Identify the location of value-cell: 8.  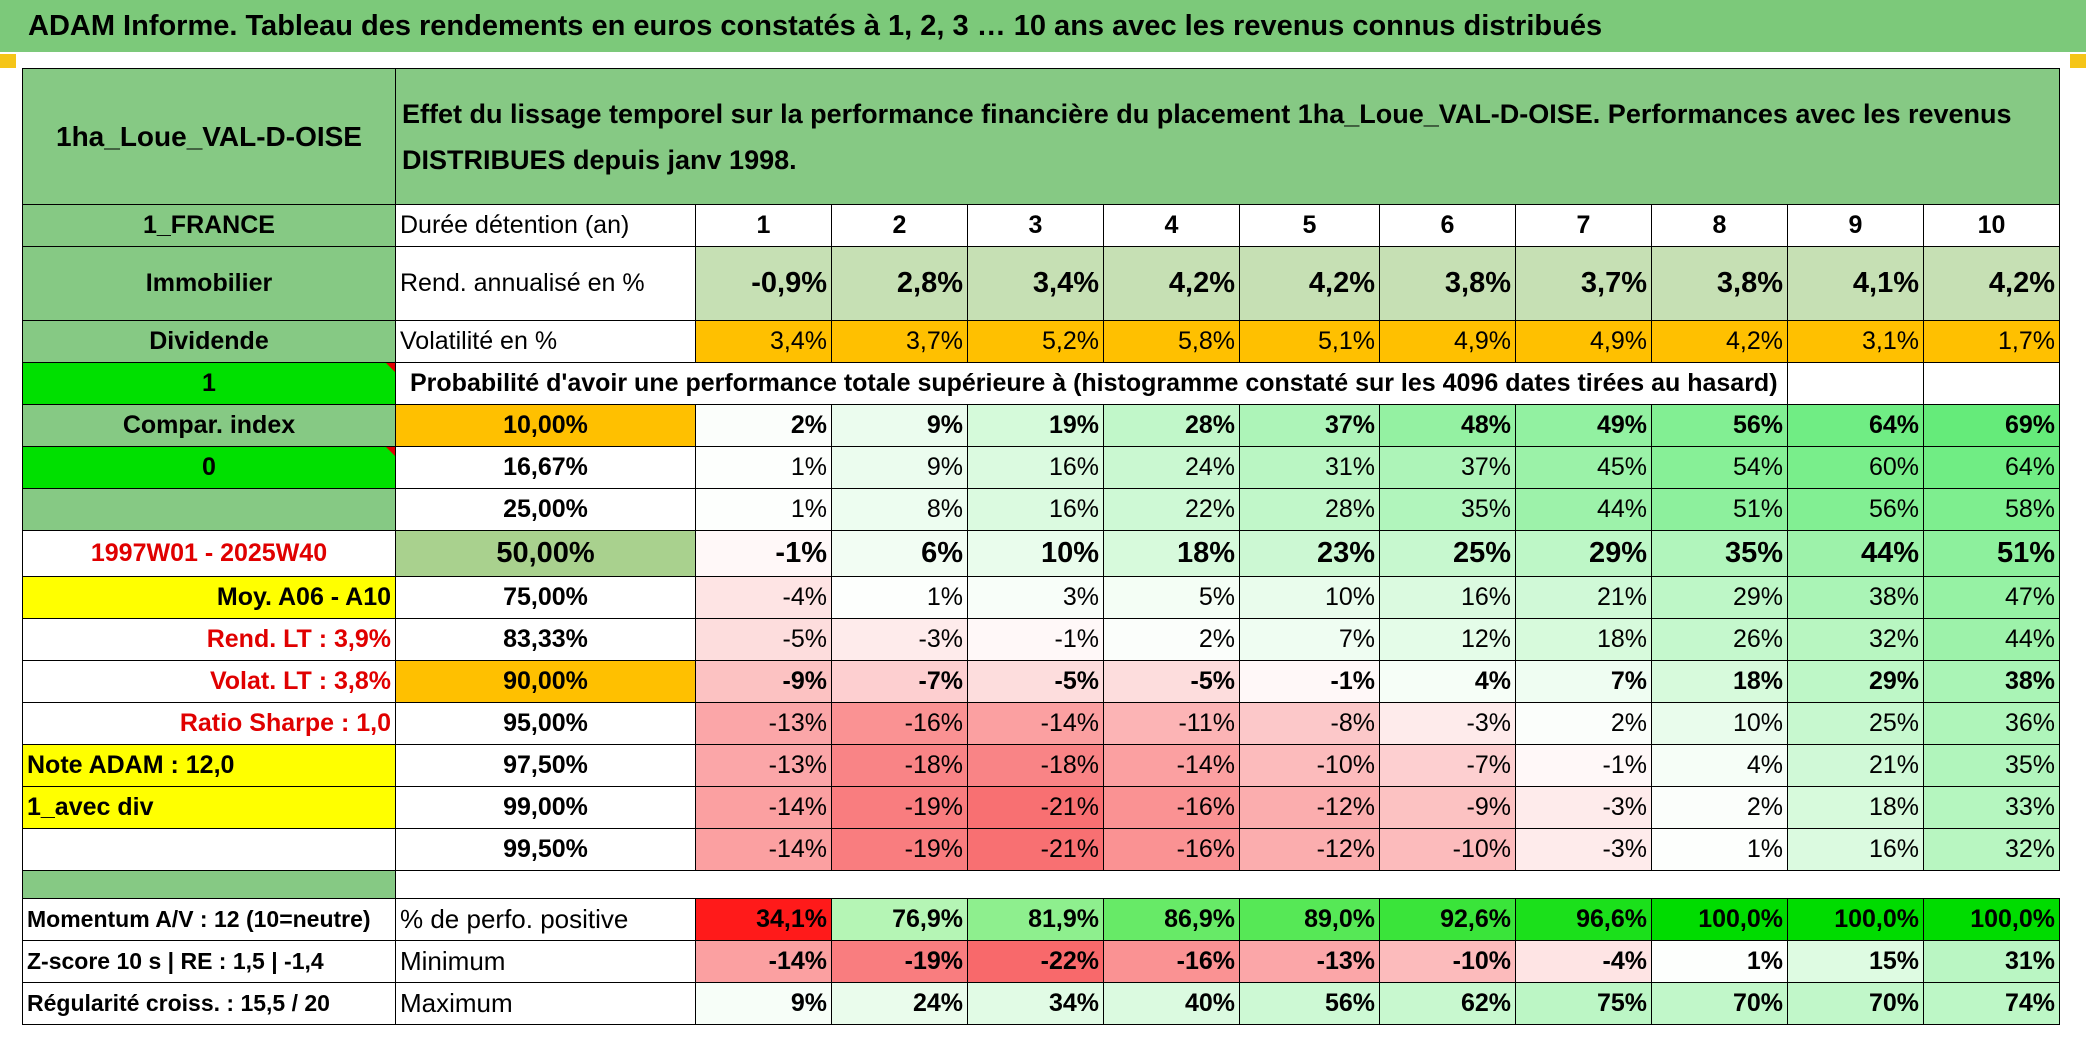
(1719, 225).